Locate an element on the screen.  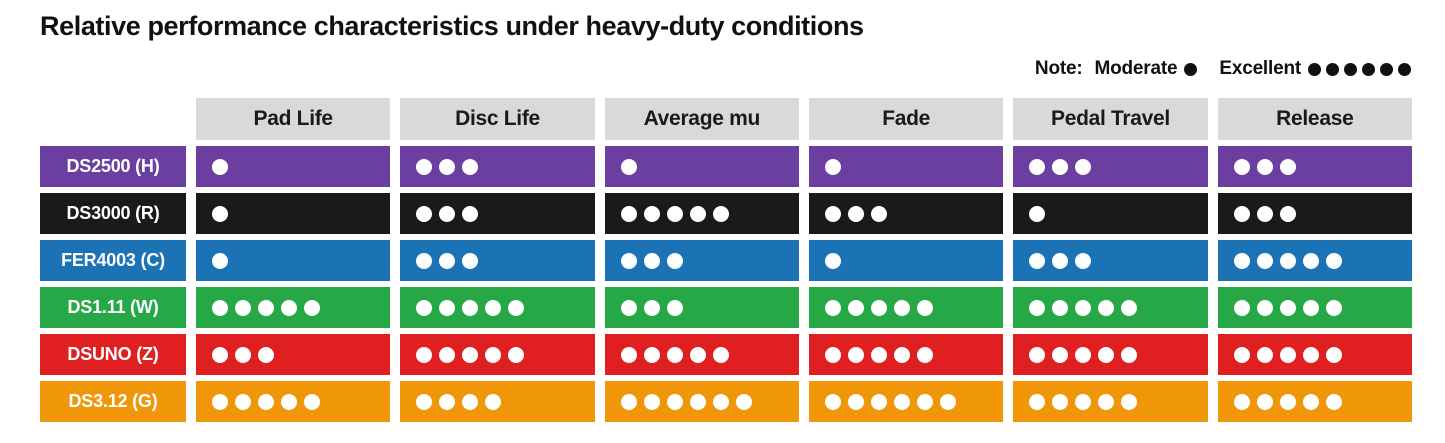
legend-excellent-label: Excellent is located at coordinates (1260, 68).